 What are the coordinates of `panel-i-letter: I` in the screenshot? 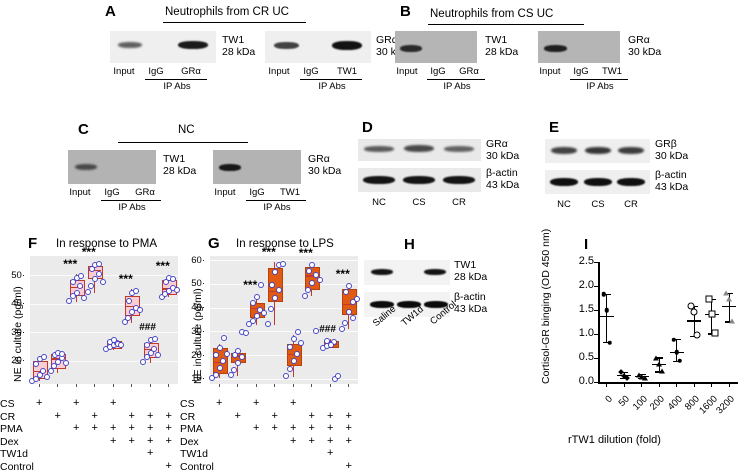 It's located at (586, 244).